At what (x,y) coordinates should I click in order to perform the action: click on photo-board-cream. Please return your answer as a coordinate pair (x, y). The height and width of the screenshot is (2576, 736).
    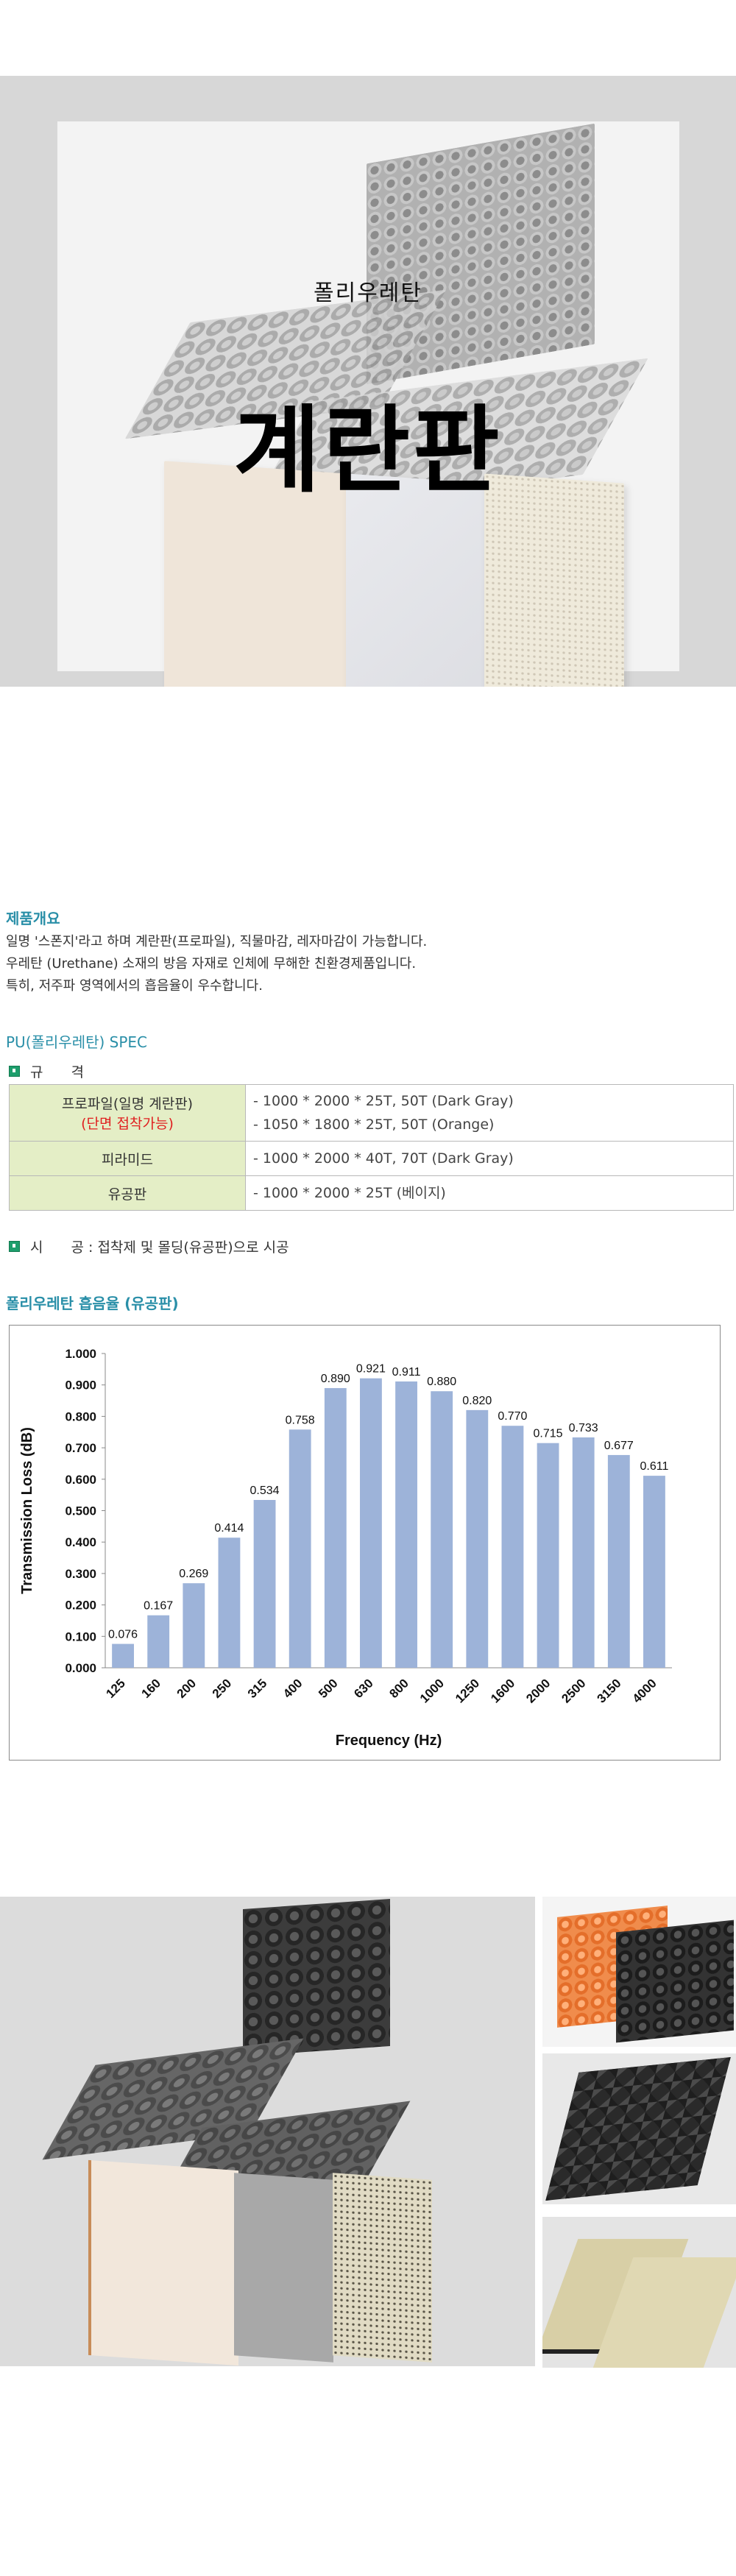
    Looking at the image, I should click on (163, 2262).